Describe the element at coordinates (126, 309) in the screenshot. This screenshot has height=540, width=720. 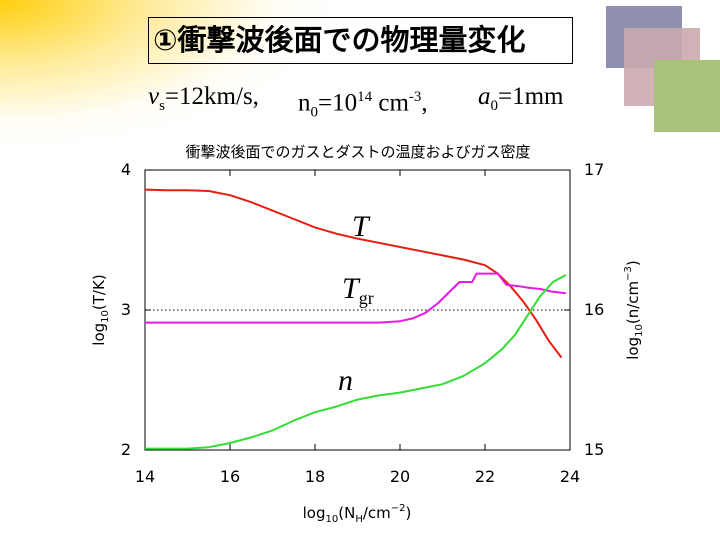
I see `y-left-tick-label: 3` at that location.